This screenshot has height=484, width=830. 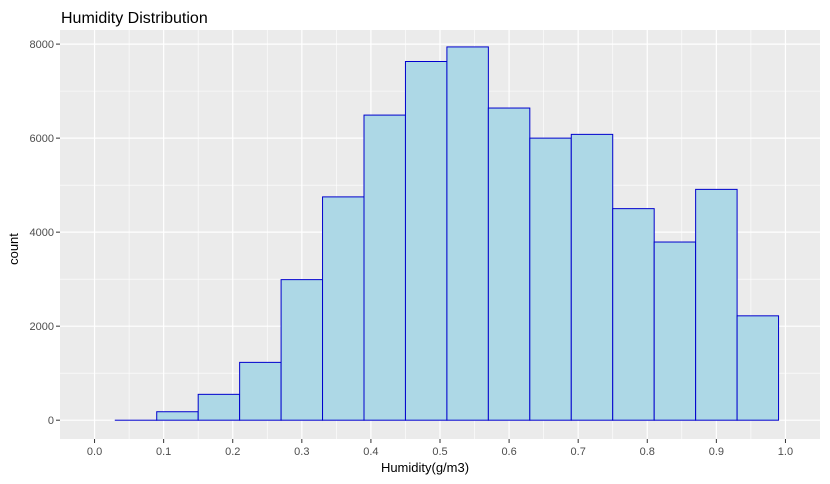 I want to click on x-tick-label: 1.0, so click(x=785, y=452).